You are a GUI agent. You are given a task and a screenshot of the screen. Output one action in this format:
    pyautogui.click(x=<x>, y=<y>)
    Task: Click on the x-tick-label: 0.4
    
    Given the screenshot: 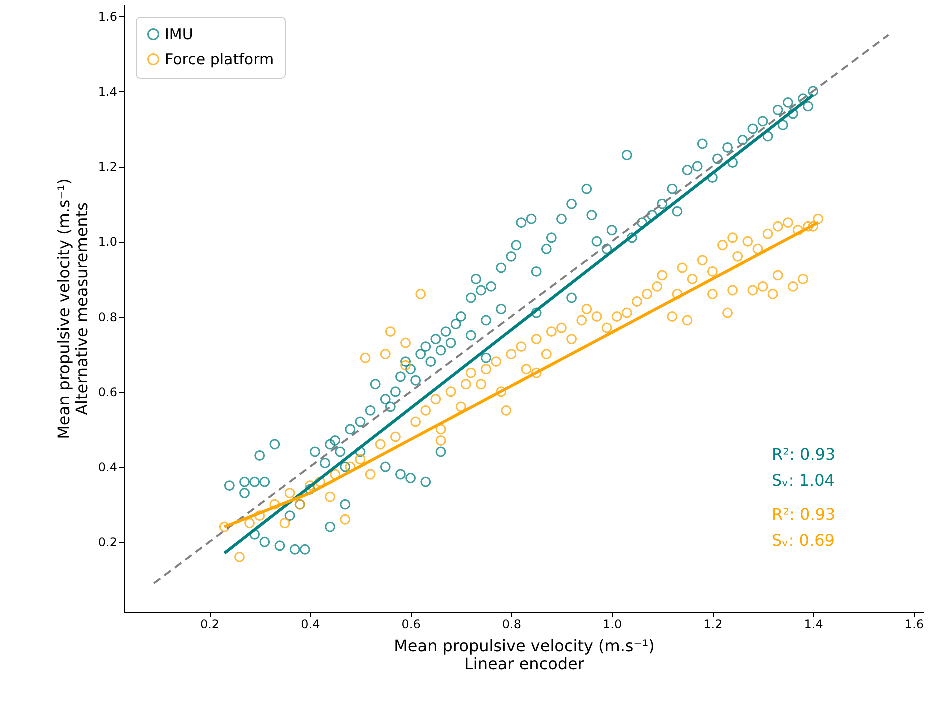 What is the action you would take?
    pyautogui.click(x=310, y=625)
    